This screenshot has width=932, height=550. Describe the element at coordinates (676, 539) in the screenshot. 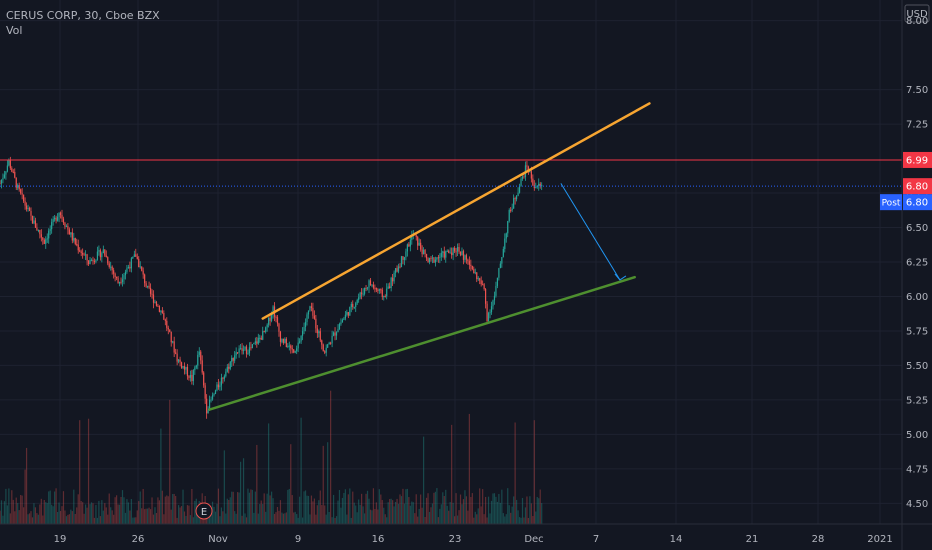

I see `x-tick-label-8: 14` at that location.